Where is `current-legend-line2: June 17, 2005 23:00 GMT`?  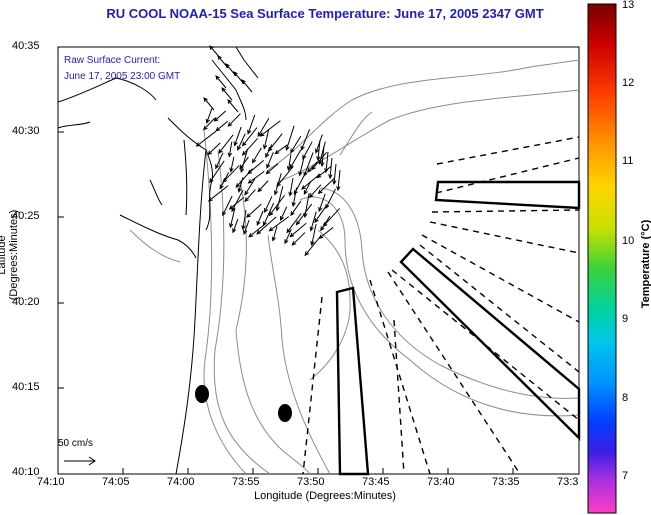
current-legend-line2: June 17, 2005 23:00 GMT is located at coordinates (122, 76).